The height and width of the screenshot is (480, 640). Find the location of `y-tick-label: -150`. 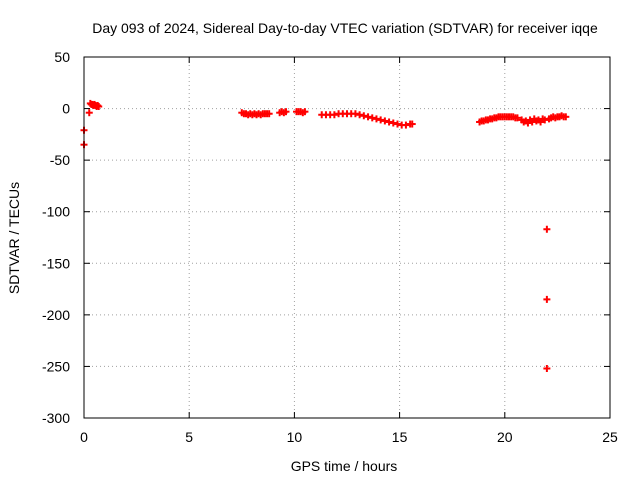

y-tick-label: -150 is located at coordinates (56, 263).